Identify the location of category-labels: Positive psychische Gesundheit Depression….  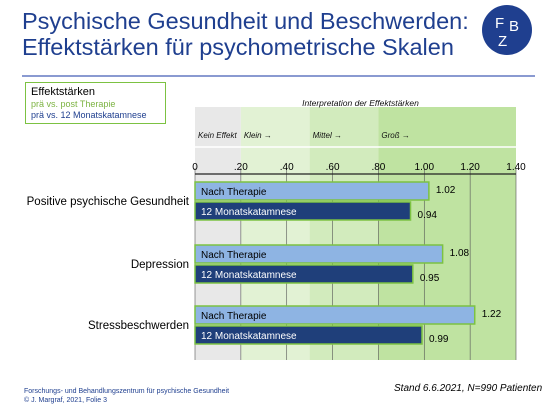
(108, 264).